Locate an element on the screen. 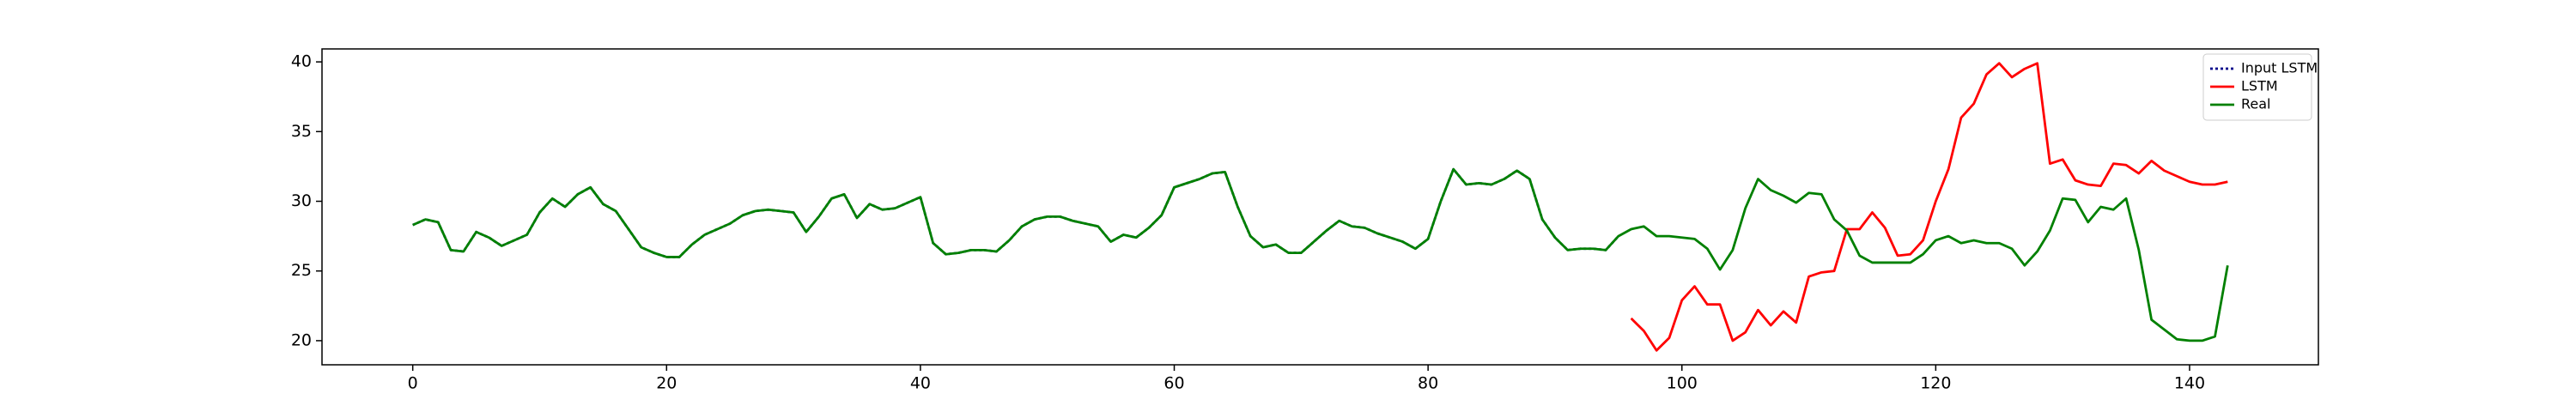 This screenshot has width=2576, height=412. y-tick-label: 35 is located at coordinates (301, 131).